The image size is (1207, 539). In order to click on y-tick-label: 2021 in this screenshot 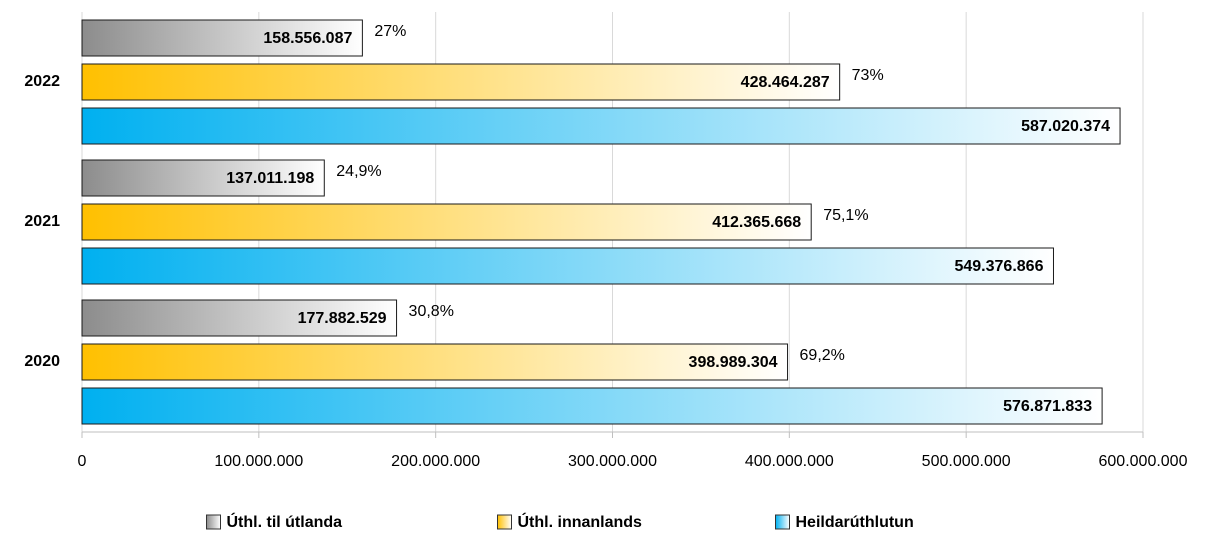, I will do `click(42, 221)`.